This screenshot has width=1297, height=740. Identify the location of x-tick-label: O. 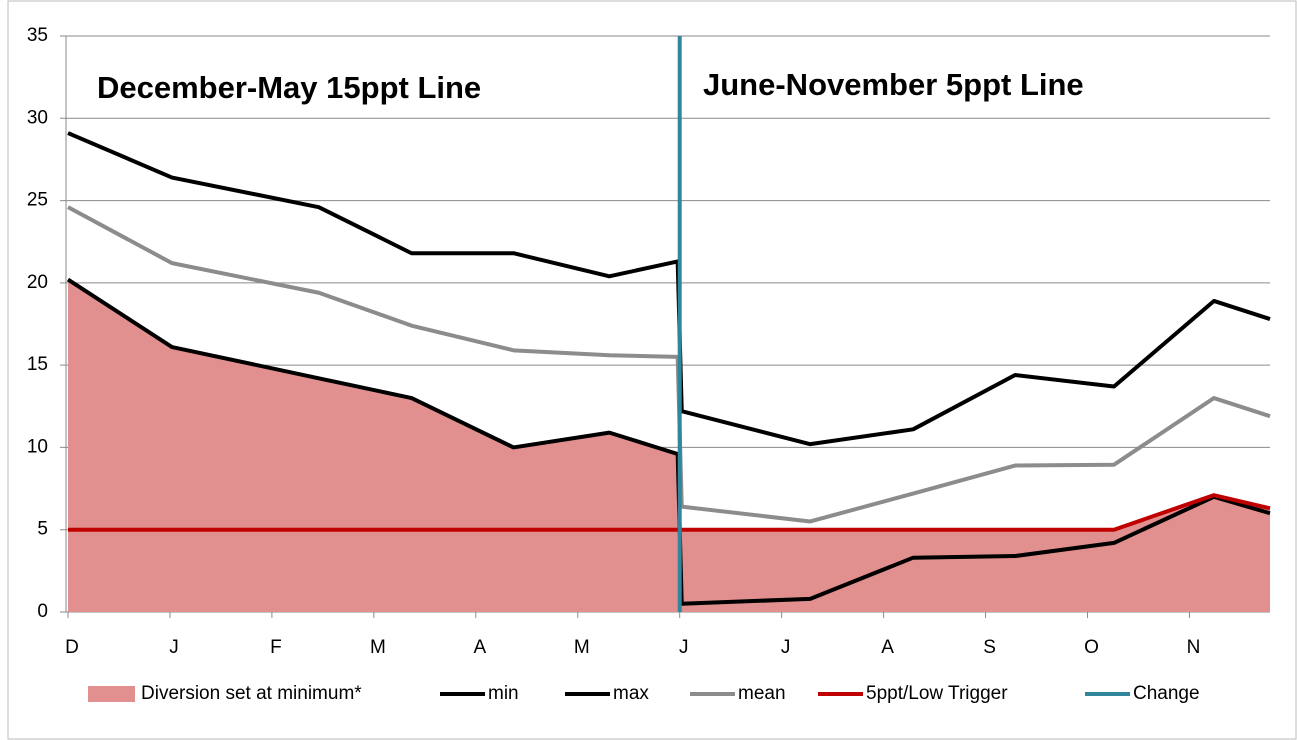
(1091, 647).